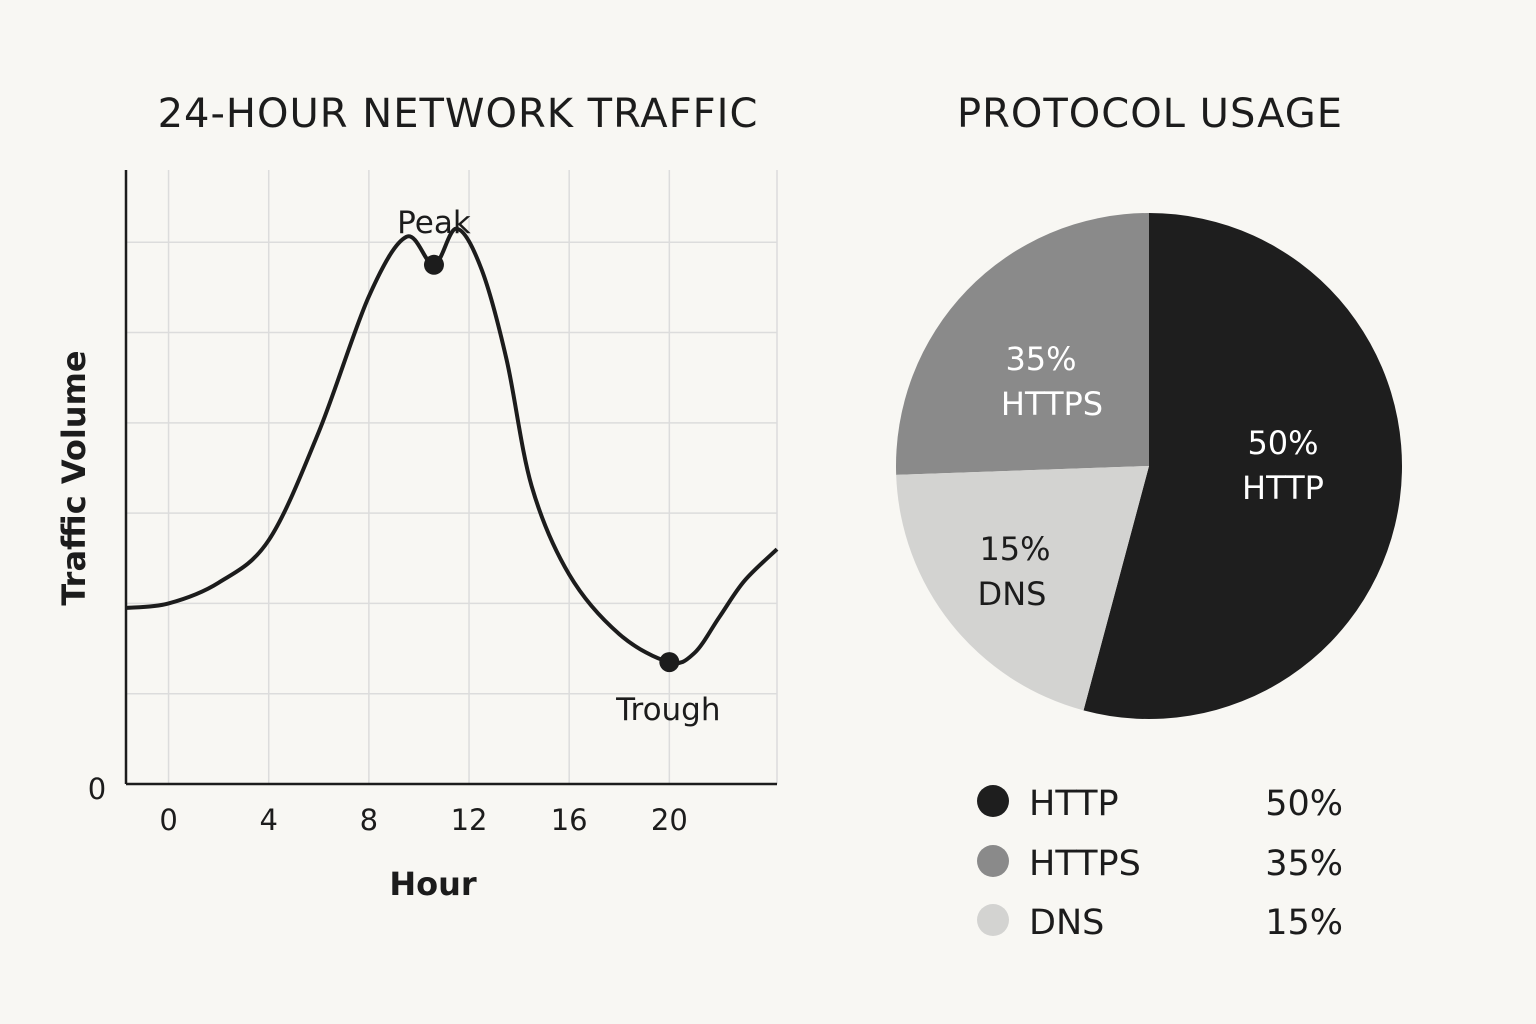  Describe the element at coordinates (1283, 488) in the screenshot. I see `slice-http-name: HTTP` at that location.